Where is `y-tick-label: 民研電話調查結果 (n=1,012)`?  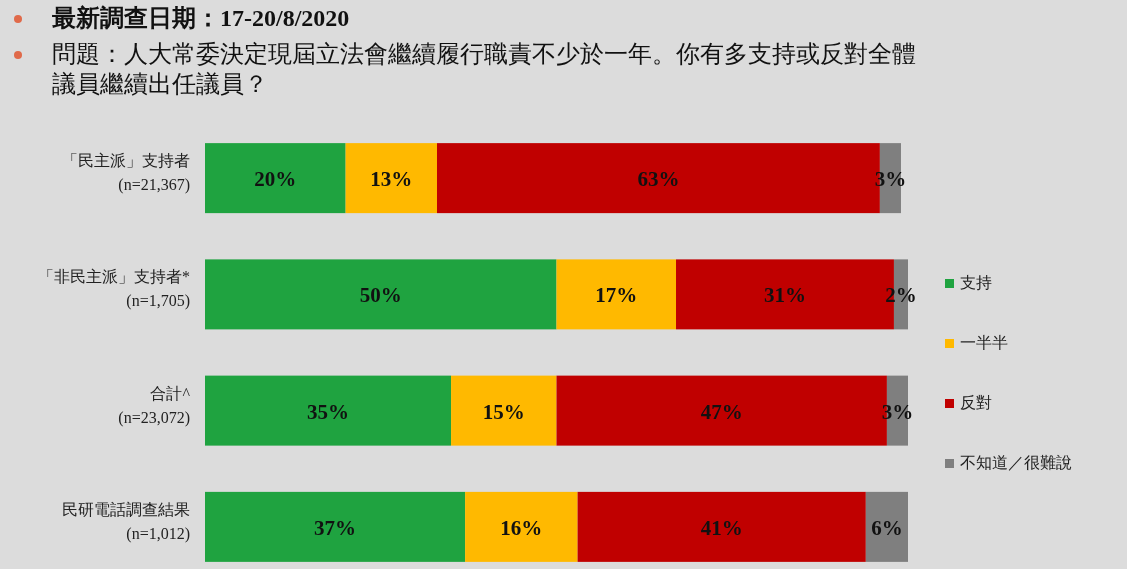
y-tick-label: 民研電話調查結果 (n=1,012) is located at coordinates (126, 521).